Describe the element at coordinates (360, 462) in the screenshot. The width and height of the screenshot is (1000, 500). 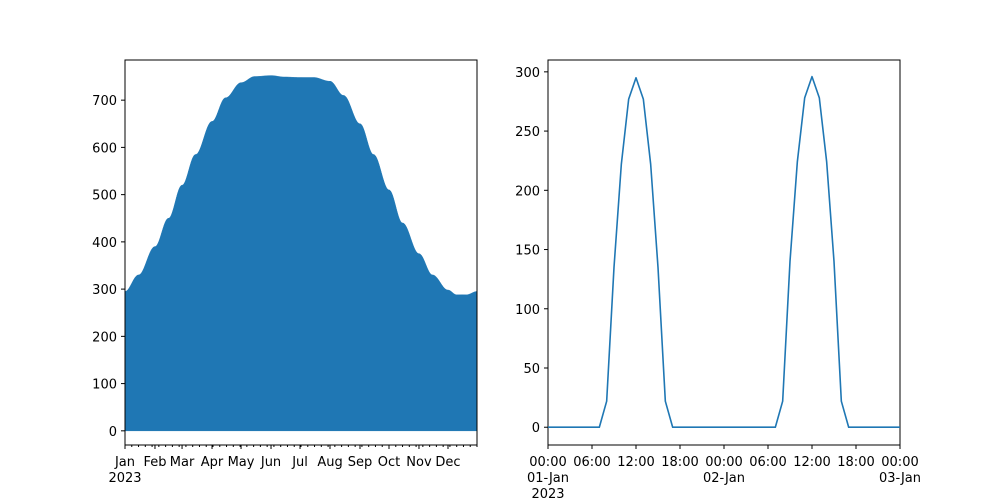
I see `x-tick-label: Sep` at that location.